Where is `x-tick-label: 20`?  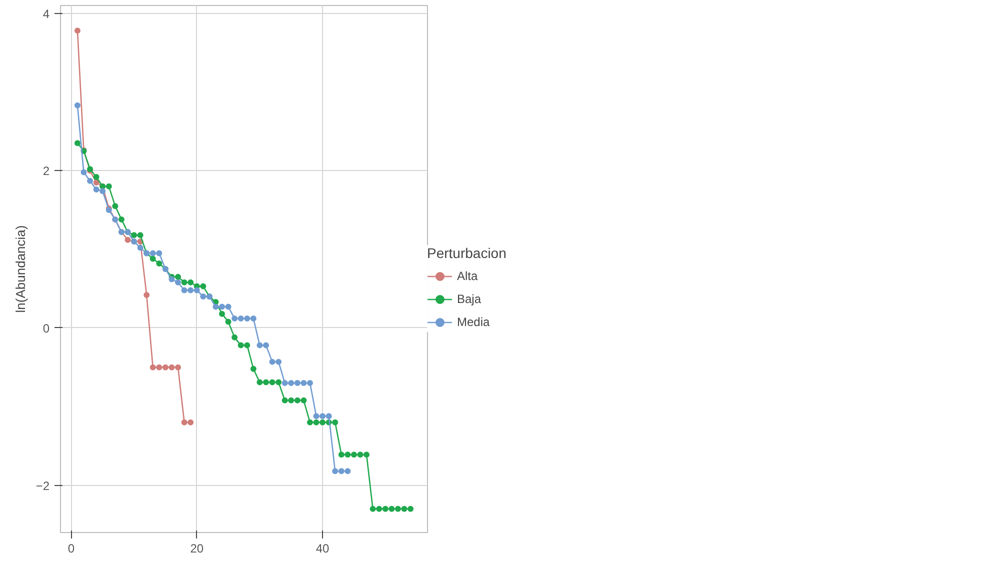 x-tick-label: 20 is located at coordinates (197, 549).